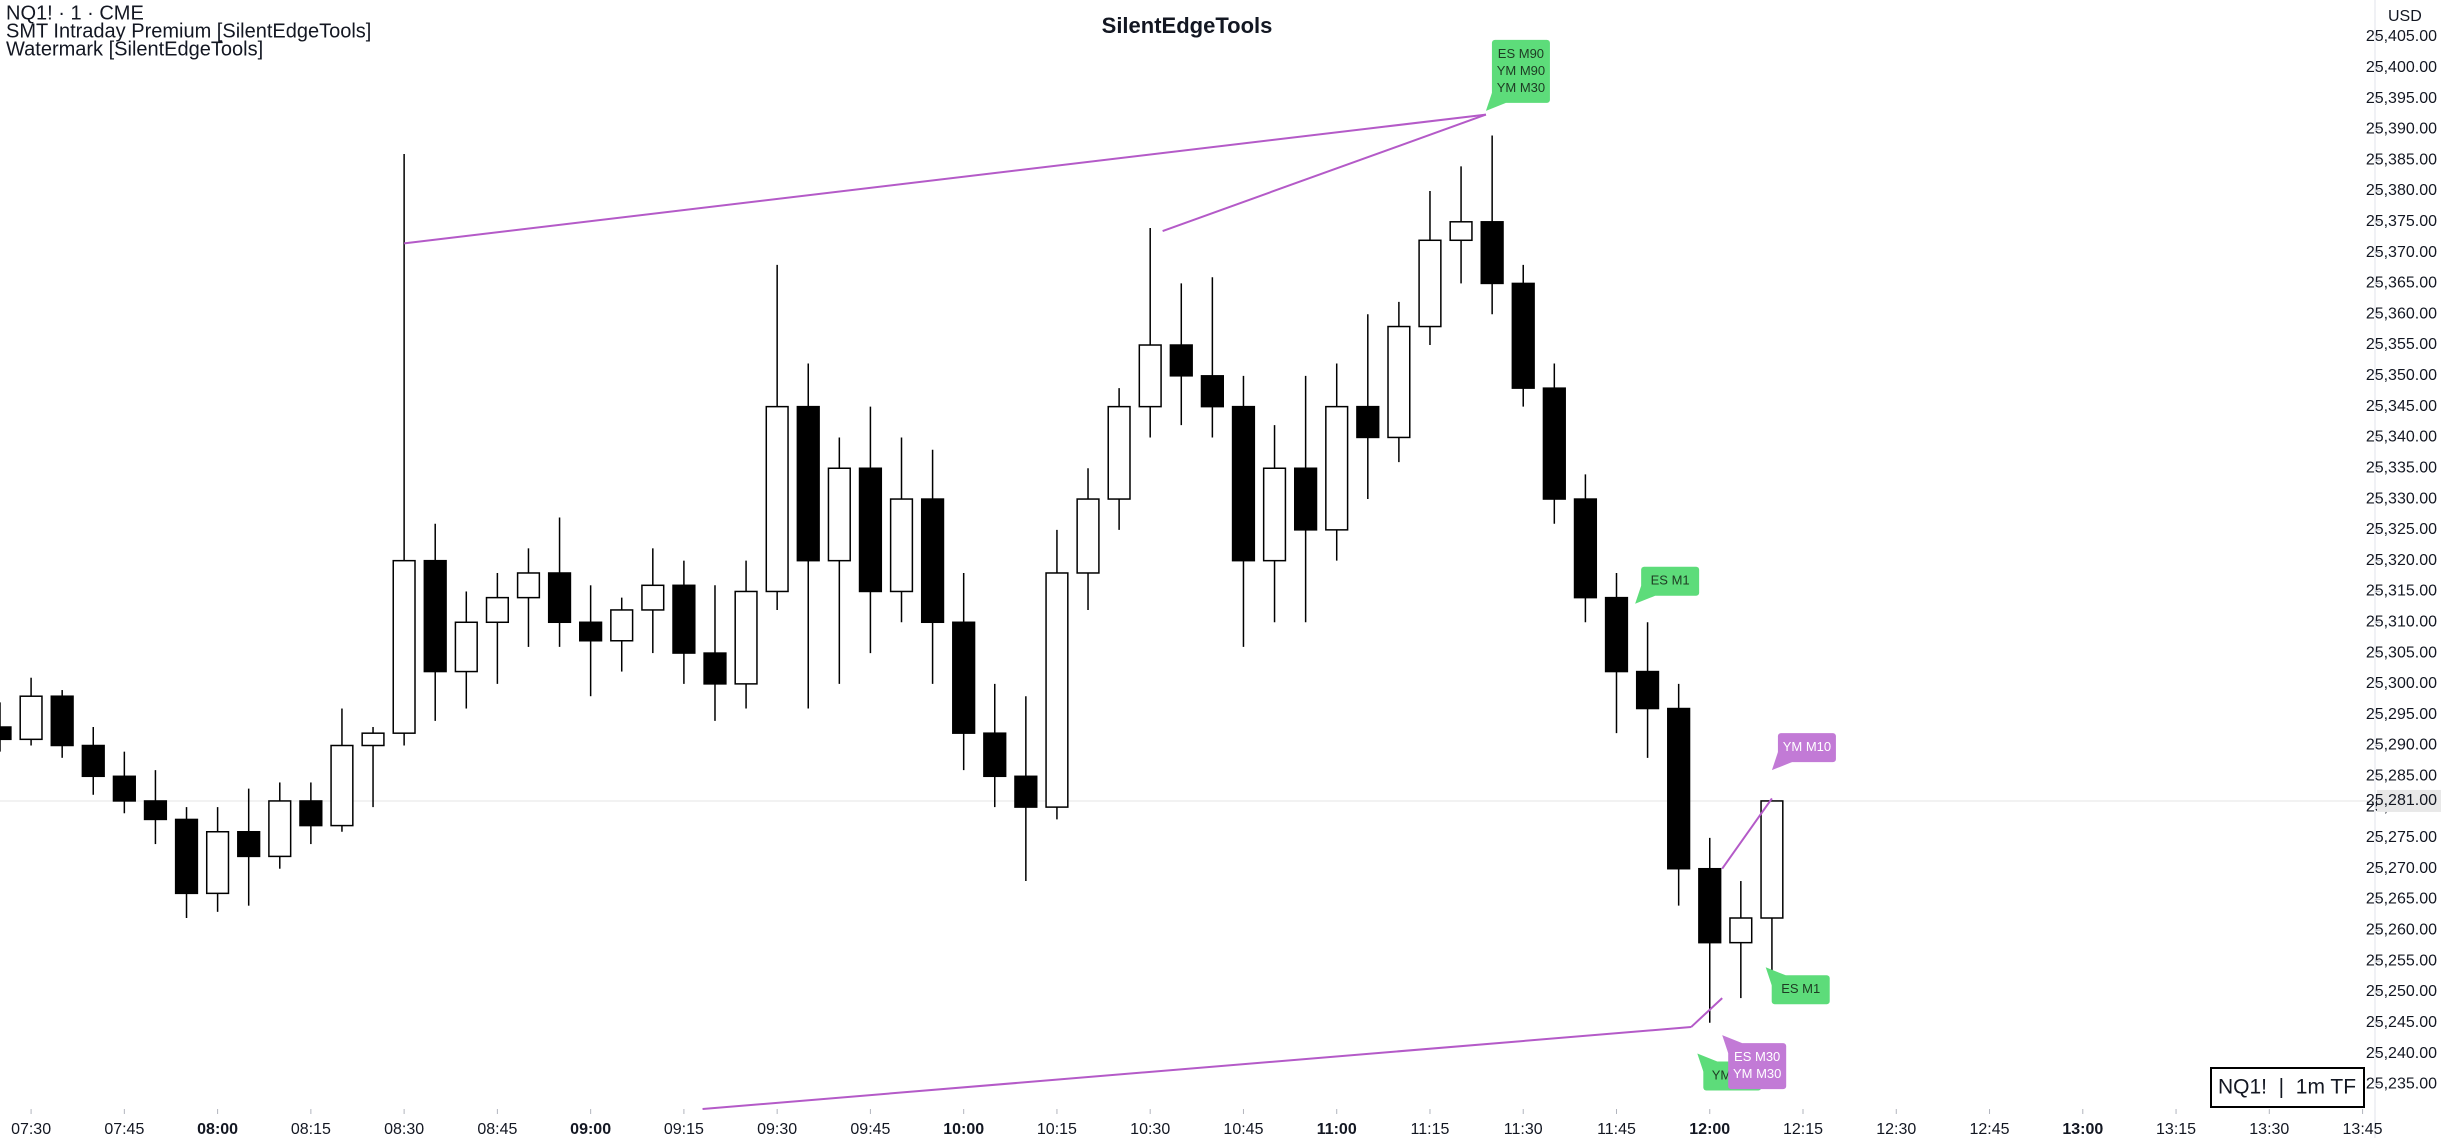  Describe the element at coordinates (870, 1129) in the screenshot. I see `x-tick-label: 09:45` at that location.